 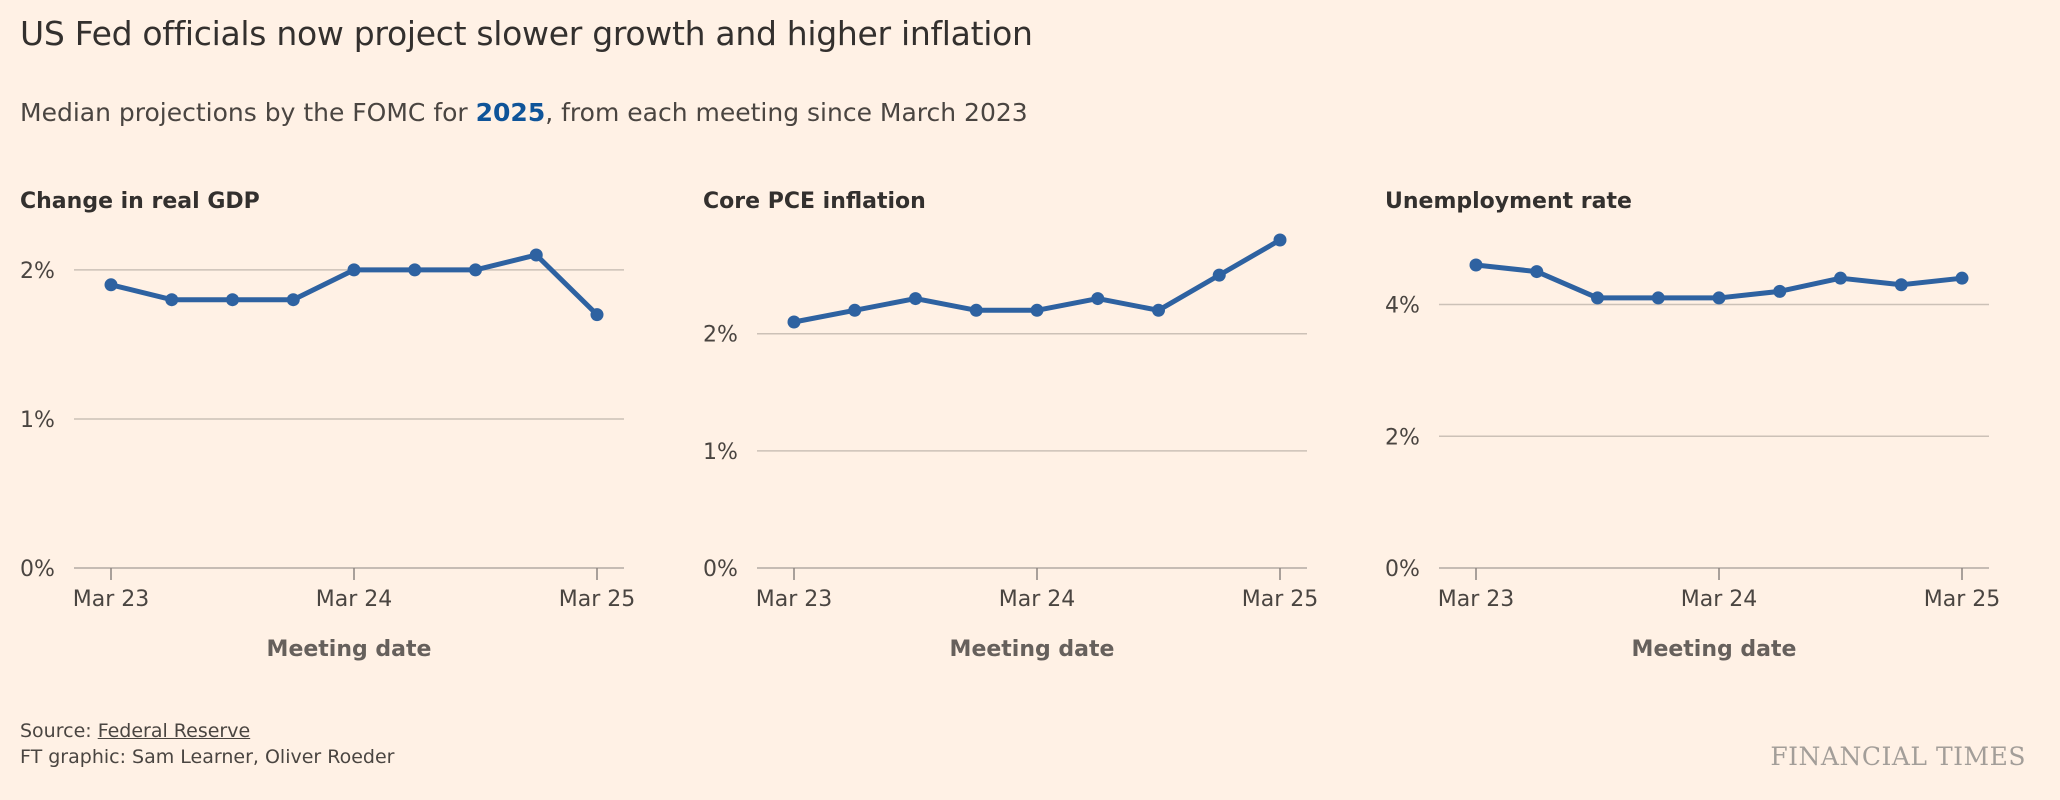 What do you see at coordinates (59, 731) in the screenshot?
I see `source-prefix: Source:` at bounding box center [59, 731].